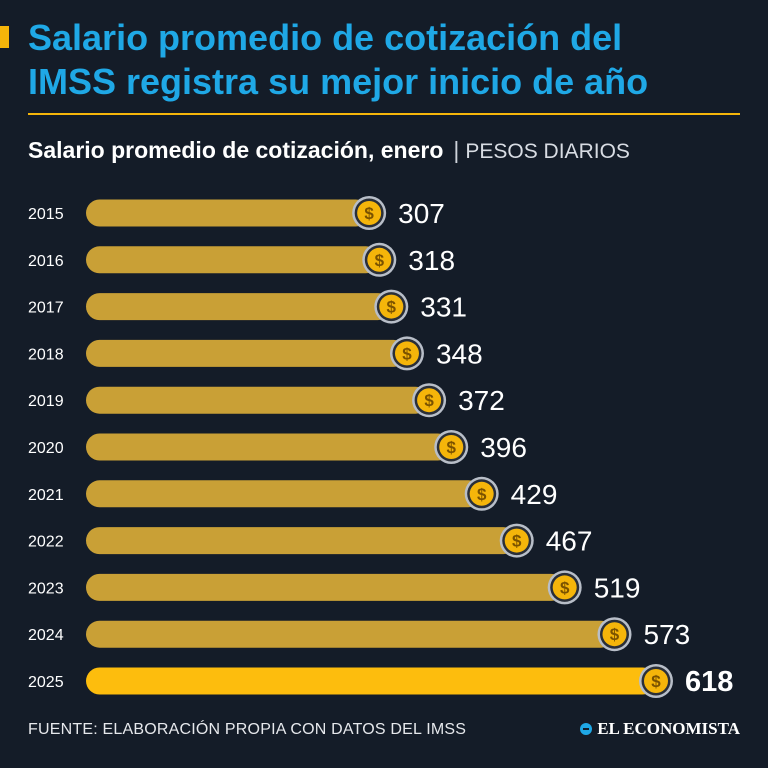 Image resolution: width=768 pixels, height=768 pixels. What do you see at coordinates (236, 150) in the screenshot?
I see `chart-title: Salario promedio de cotización, enero` at bounding box center [236, 150].